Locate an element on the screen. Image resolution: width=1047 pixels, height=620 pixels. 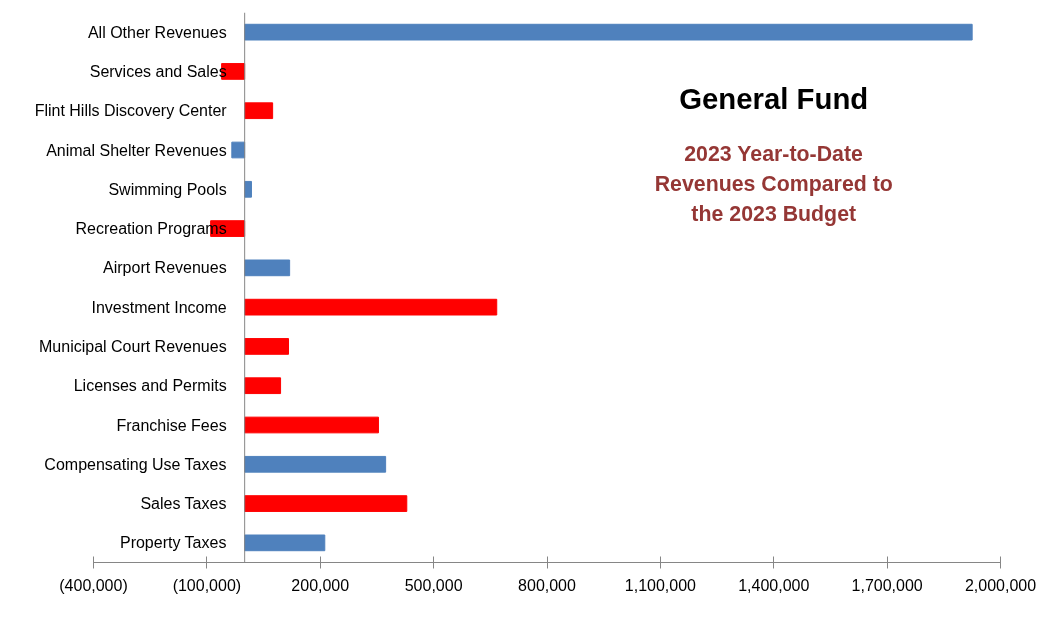
y-tick-label: Municipal Court Revenues is located at coordinates (133, 346).